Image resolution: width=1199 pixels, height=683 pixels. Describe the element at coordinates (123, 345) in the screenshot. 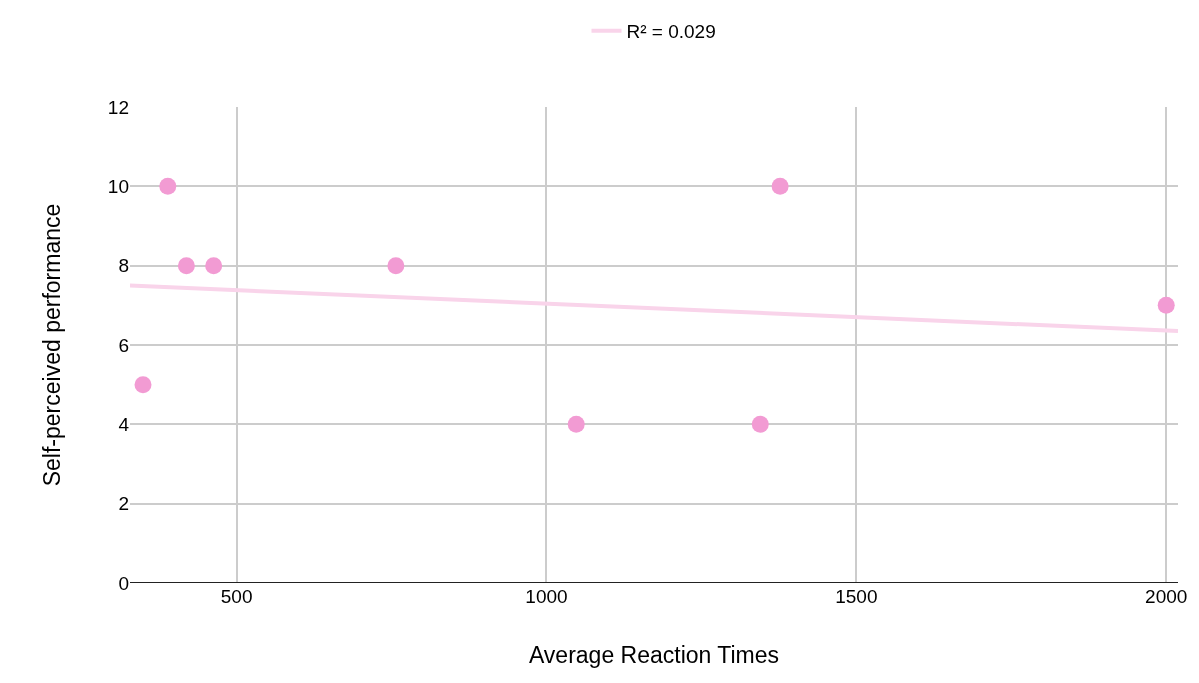

I see `y-tick-label: 6` at that location.